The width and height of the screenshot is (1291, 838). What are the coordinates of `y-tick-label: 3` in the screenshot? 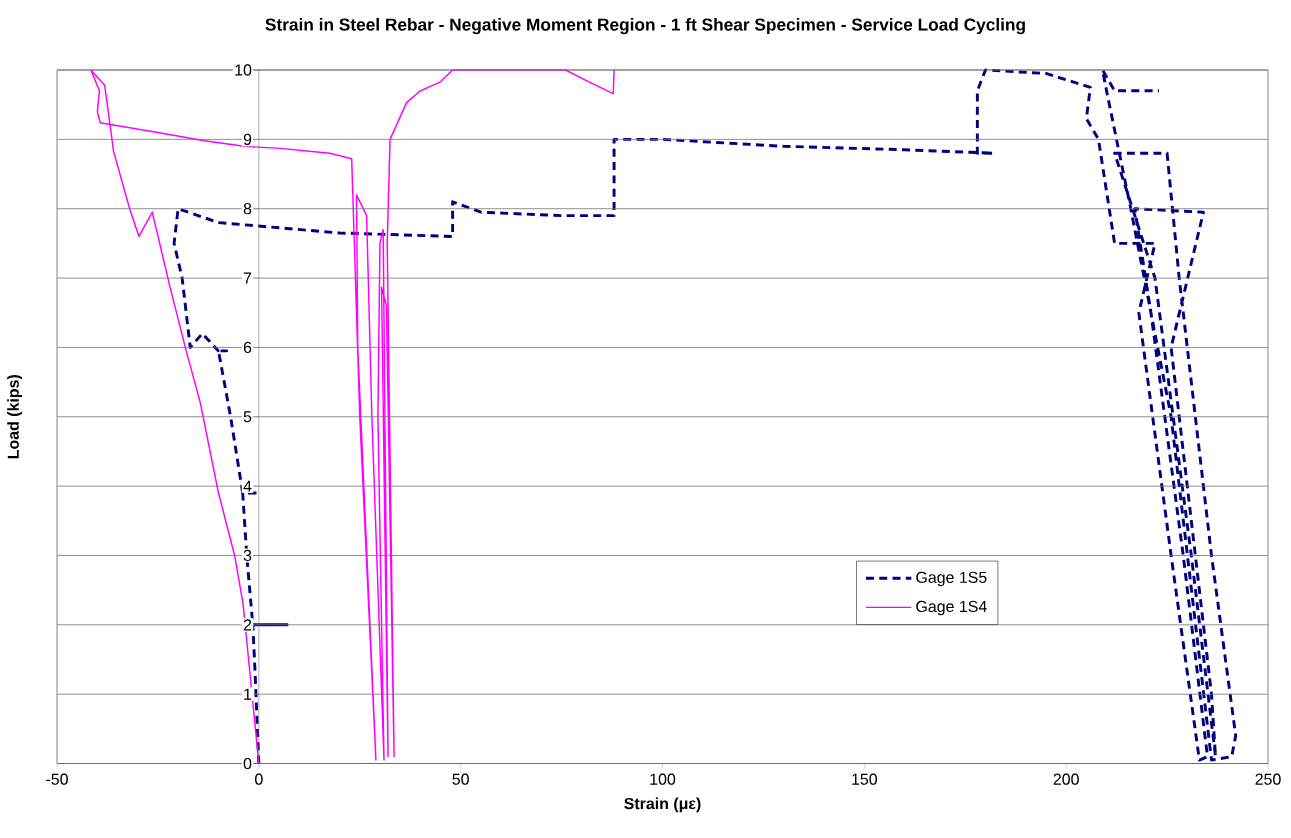 It's located at (247, 556).